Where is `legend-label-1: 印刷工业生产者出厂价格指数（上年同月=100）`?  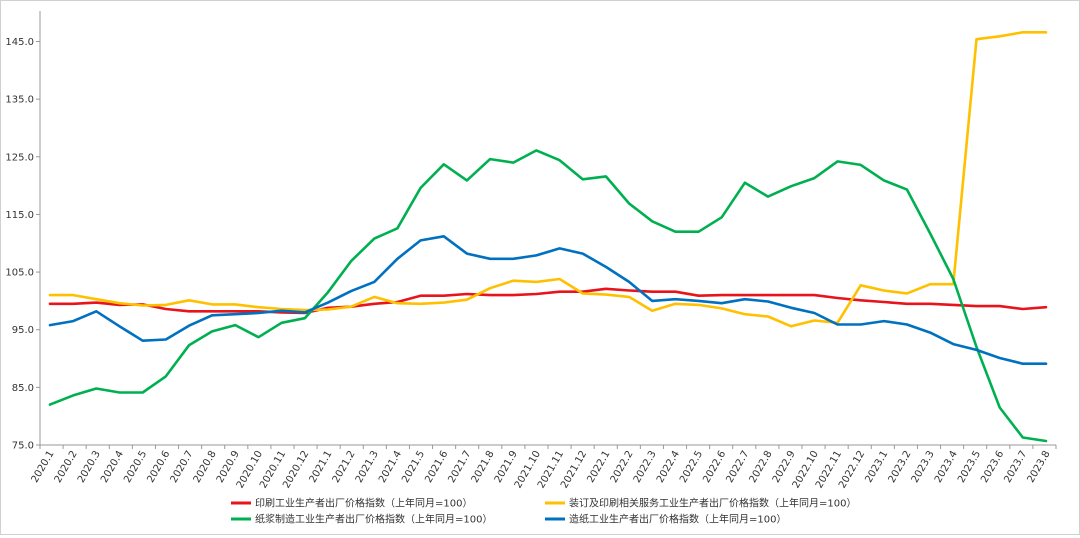
legend-label-1: 印刷工业生产者出厂价格指数（上年同月=100） is located at coordinates (363, 503).